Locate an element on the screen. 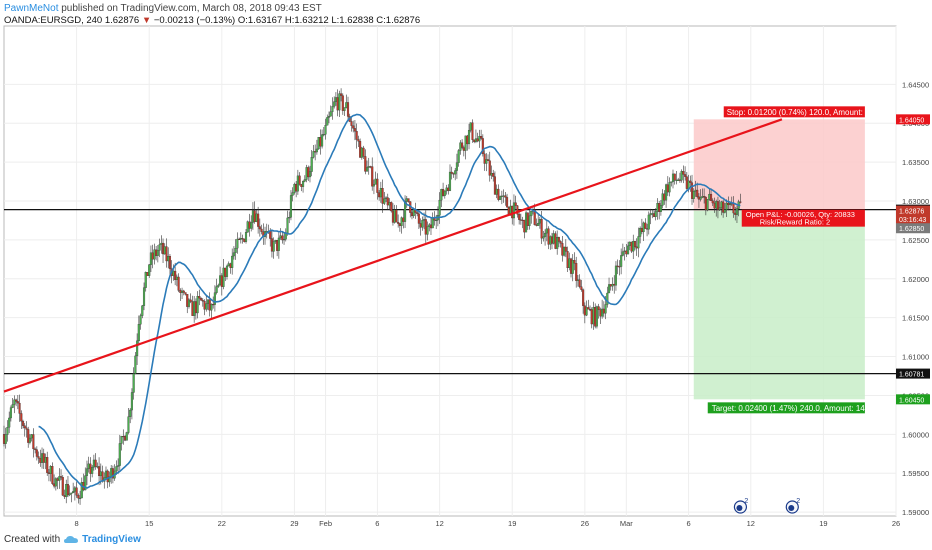 This screenshot has width=932, height=550. low-label: L: is located at coordinates (335, 20).